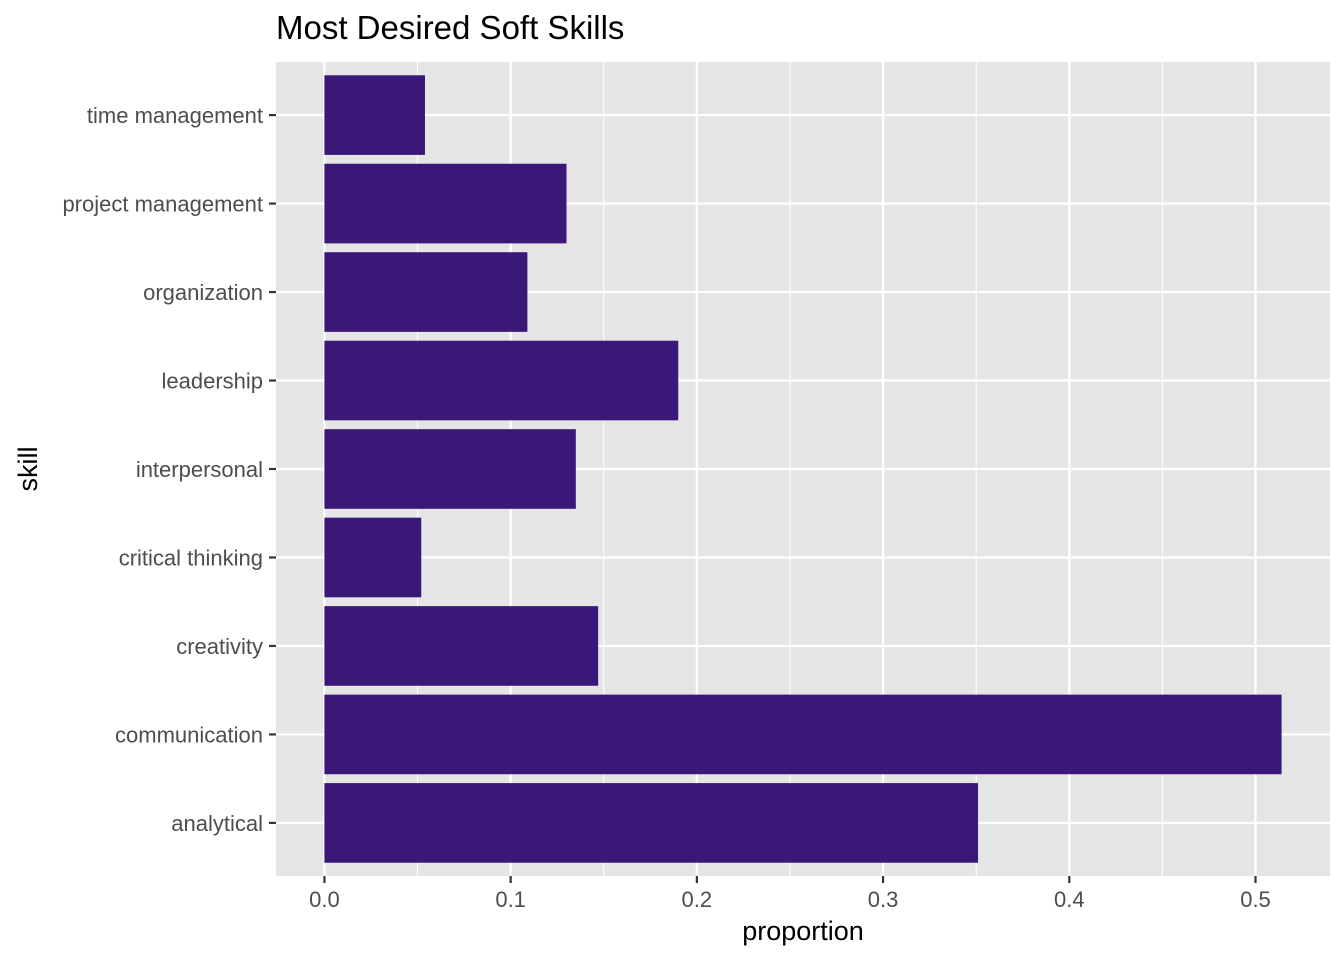 Image resolution: width=1344 pixels, height=960 pixels. What do you see at coordinates (219, 646) in the screenshot?
I see `y-tick-label: creativity` at bounding box center [219, 646].